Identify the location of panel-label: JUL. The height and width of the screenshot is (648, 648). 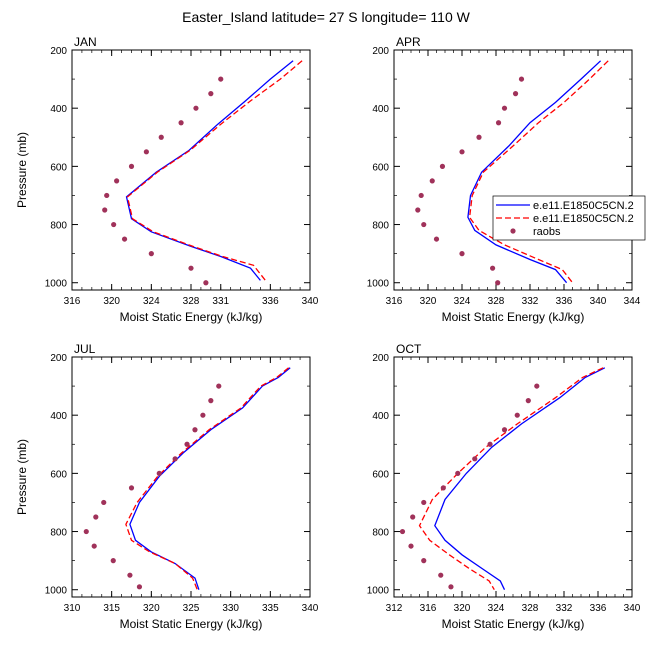
(85, 349).